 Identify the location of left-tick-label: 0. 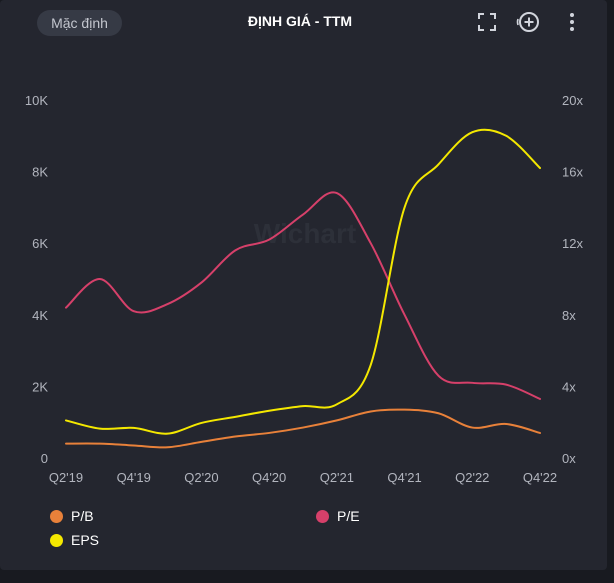
(44, 458).